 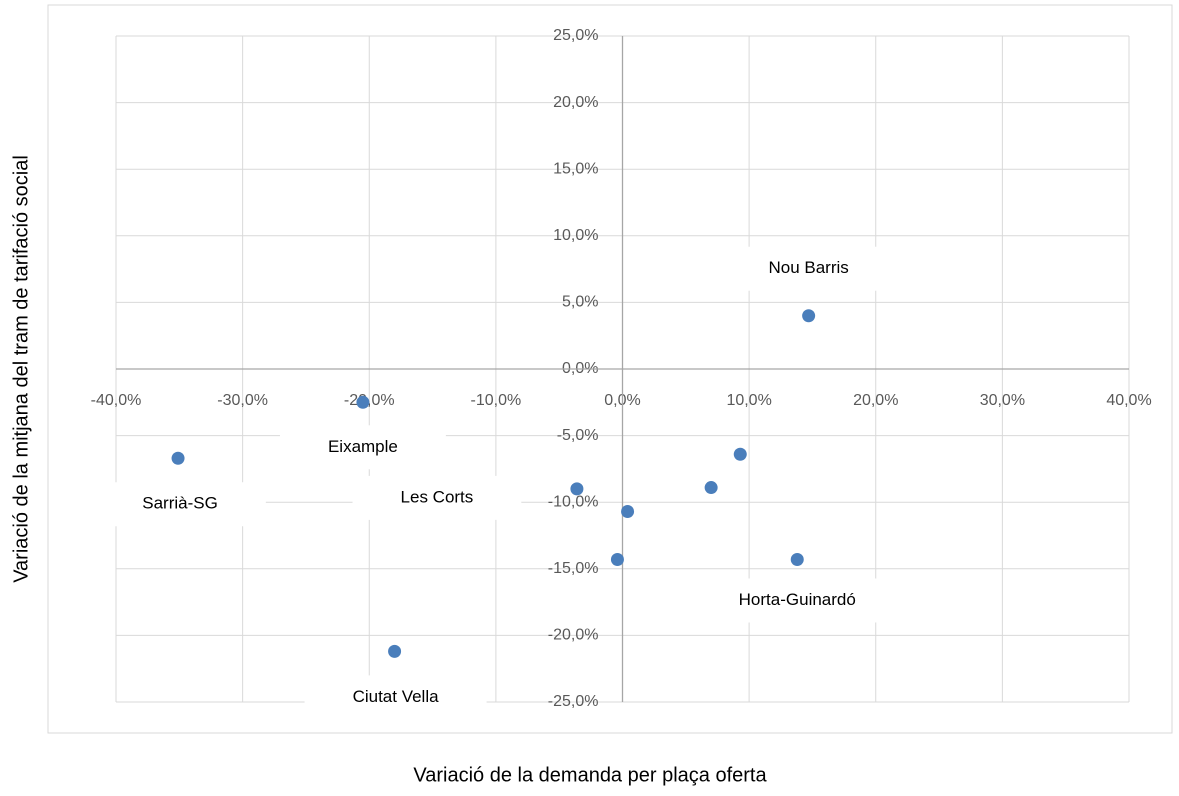 I want to click on point-label: Ciutat Vella, so click(x=396, y=696).